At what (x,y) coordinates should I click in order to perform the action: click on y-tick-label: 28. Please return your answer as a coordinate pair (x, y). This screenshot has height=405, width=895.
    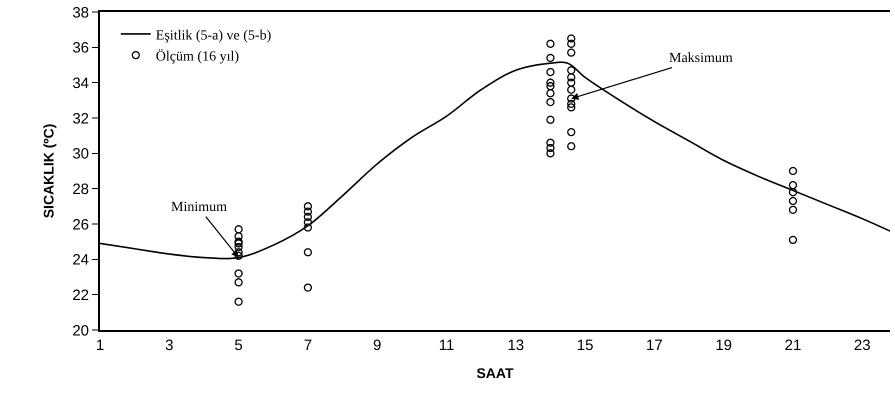
    Looking at the image, I should click on (80, 189).